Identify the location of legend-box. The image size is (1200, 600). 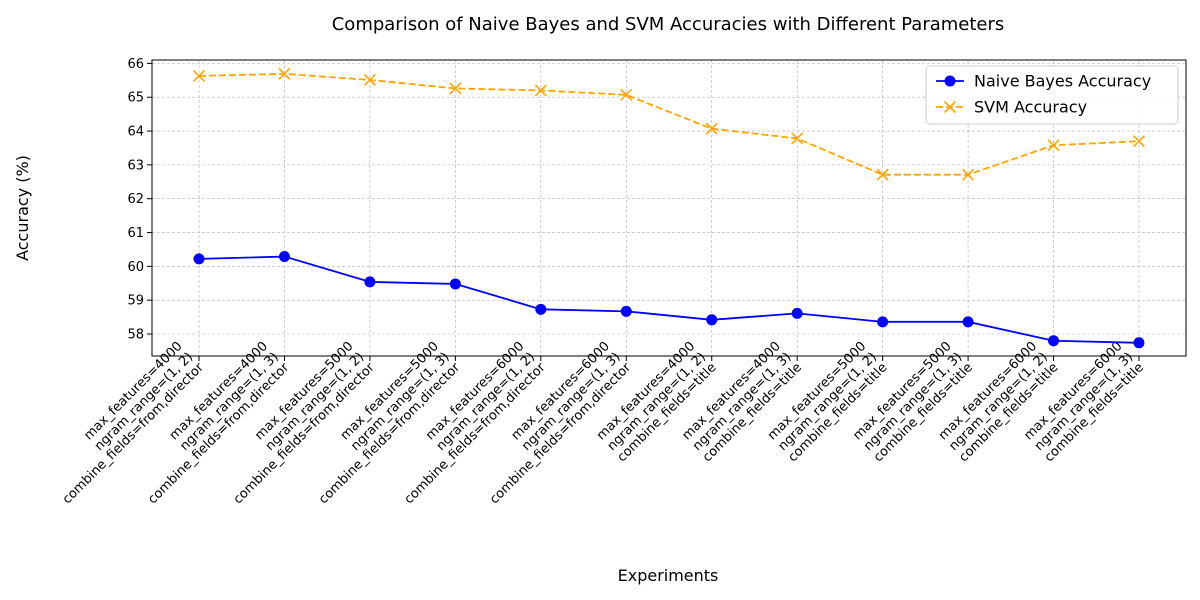
(1052, 95).